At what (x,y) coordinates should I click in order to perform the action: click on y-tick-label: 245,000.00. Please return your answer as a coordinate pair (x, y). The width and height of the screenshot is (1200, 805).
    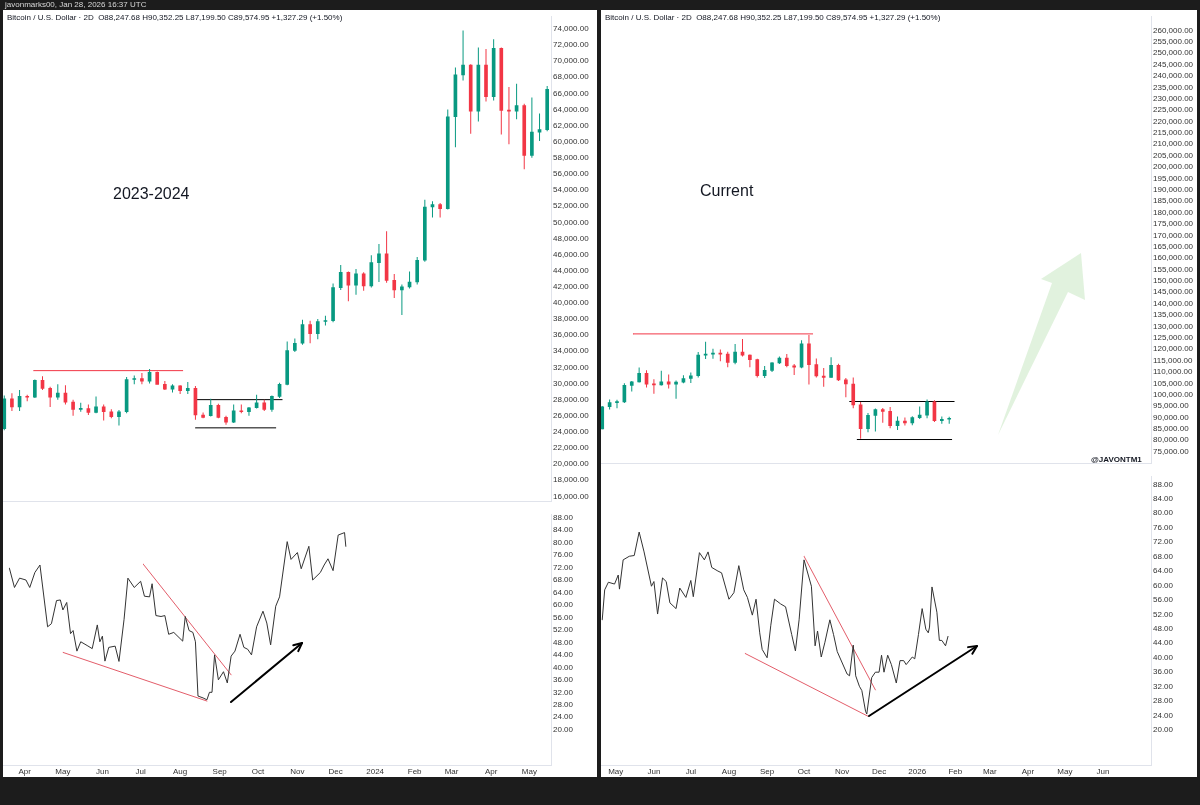
    Looking at the image, I should click on (1173, 64).